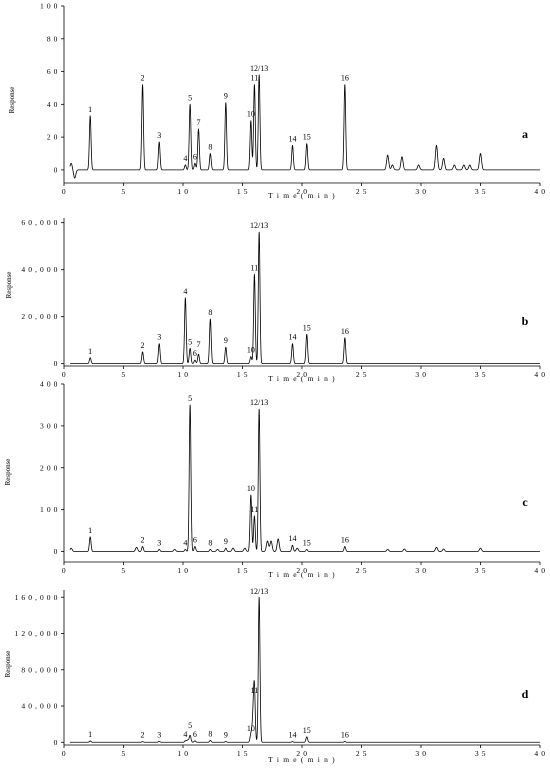 This screenshot has width=550, height=775. Describe the element at coordinates (39, 706) in the screenshot. I see `y-tick-label: 4 0 , 0 0 0` at that location.